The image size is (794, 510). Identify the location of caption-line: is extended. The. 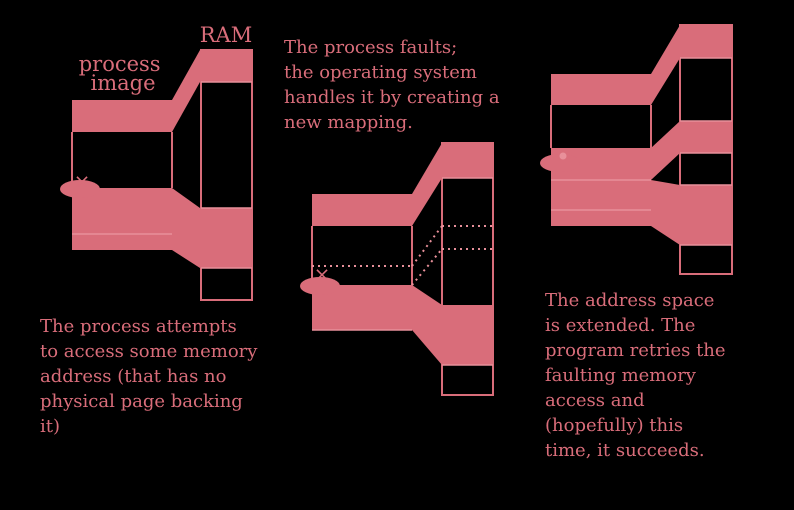
(620, 325).